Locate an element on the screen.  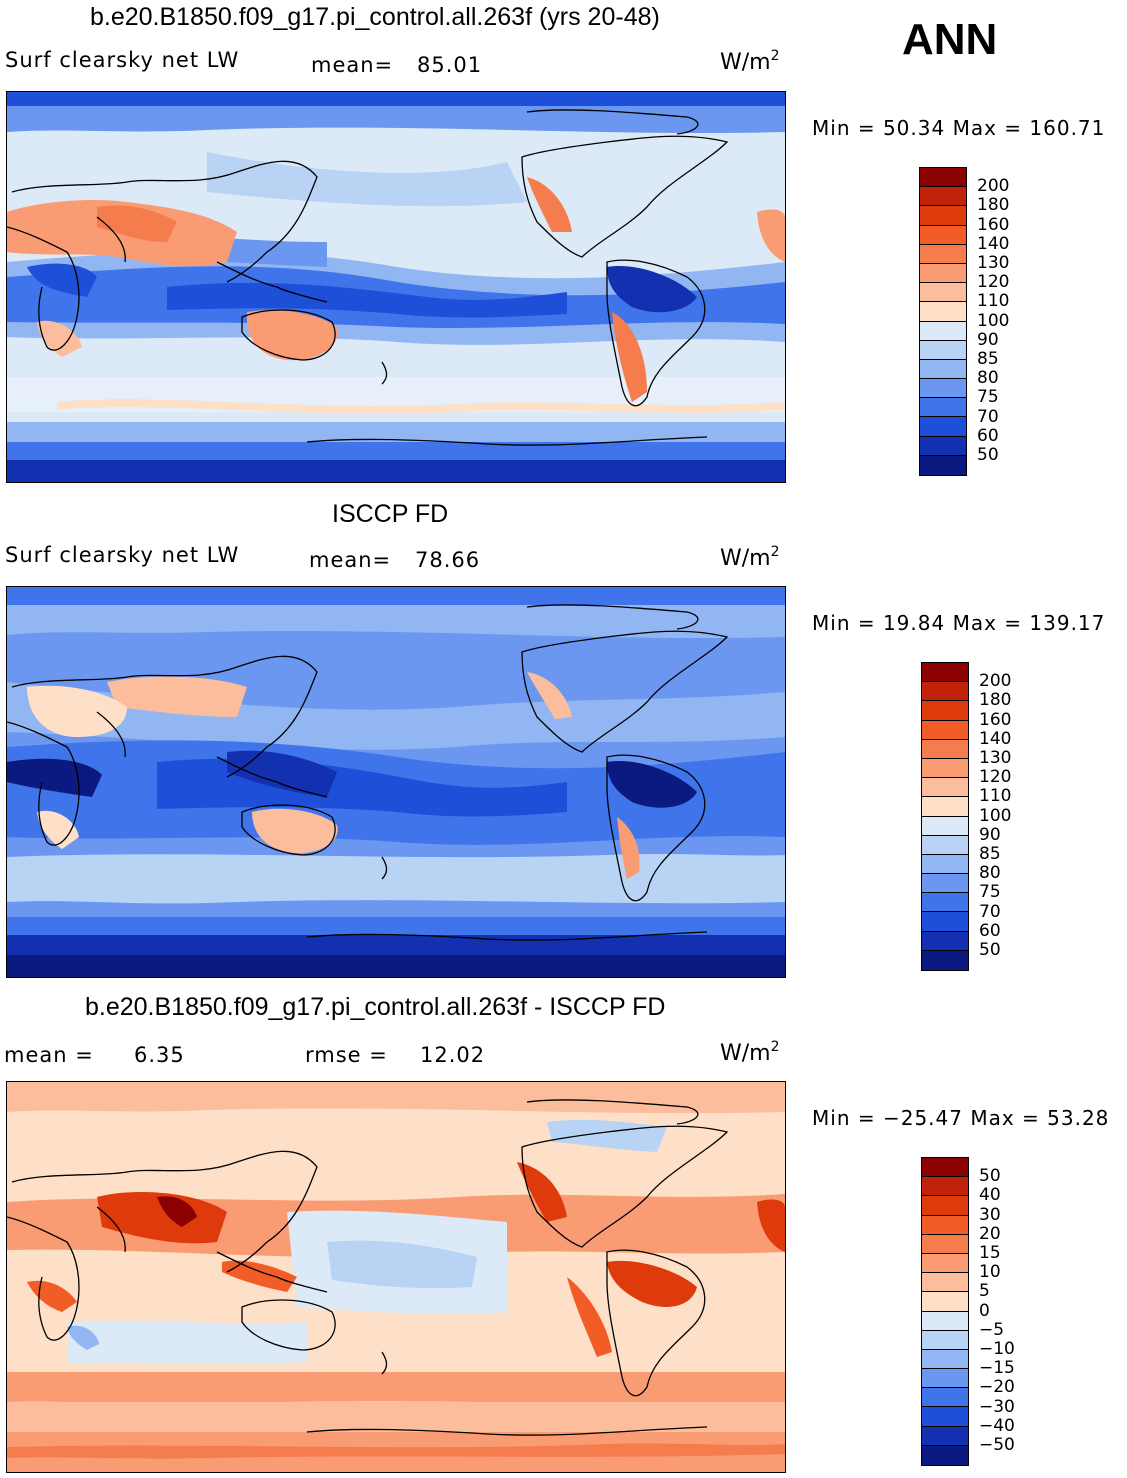
colorbar-tick-label: −40 is located at coordinates (997, 1425).